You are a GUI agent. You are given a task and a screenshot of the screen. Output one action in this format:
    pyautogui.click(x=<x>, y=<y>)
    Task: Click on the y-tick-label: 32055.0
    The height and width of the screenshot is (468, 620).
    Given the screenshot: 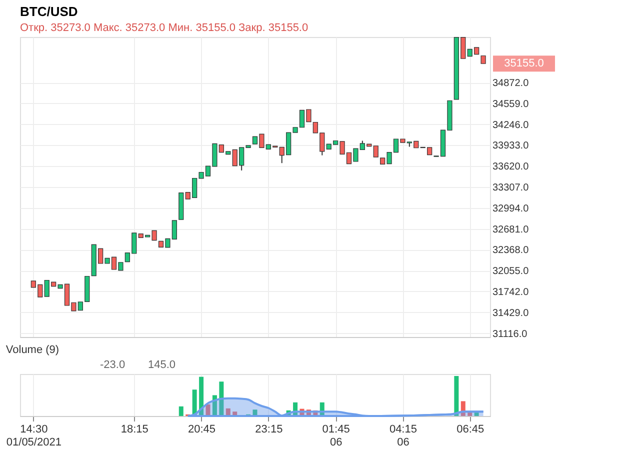 What is the action you would take?
    pyautogui.click(x=511, y=272)
    